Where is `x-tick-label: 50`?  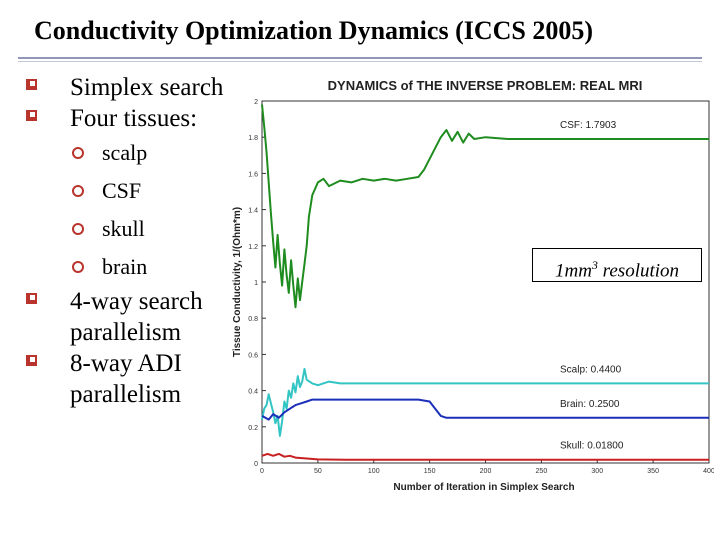
x-tick-label: 50 is located at coordinates (318, 471).